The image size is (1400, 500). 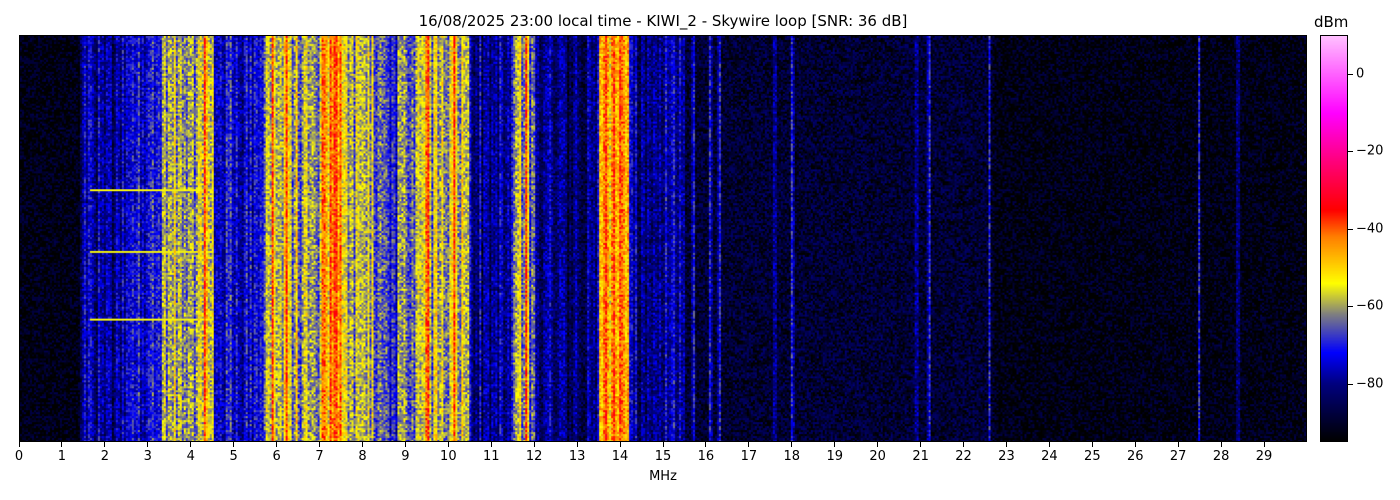 What do you see at coordinates (1006, 456) in the screenshot?
I see `x-tick-label: 23` at bounding box center [1006, 456].